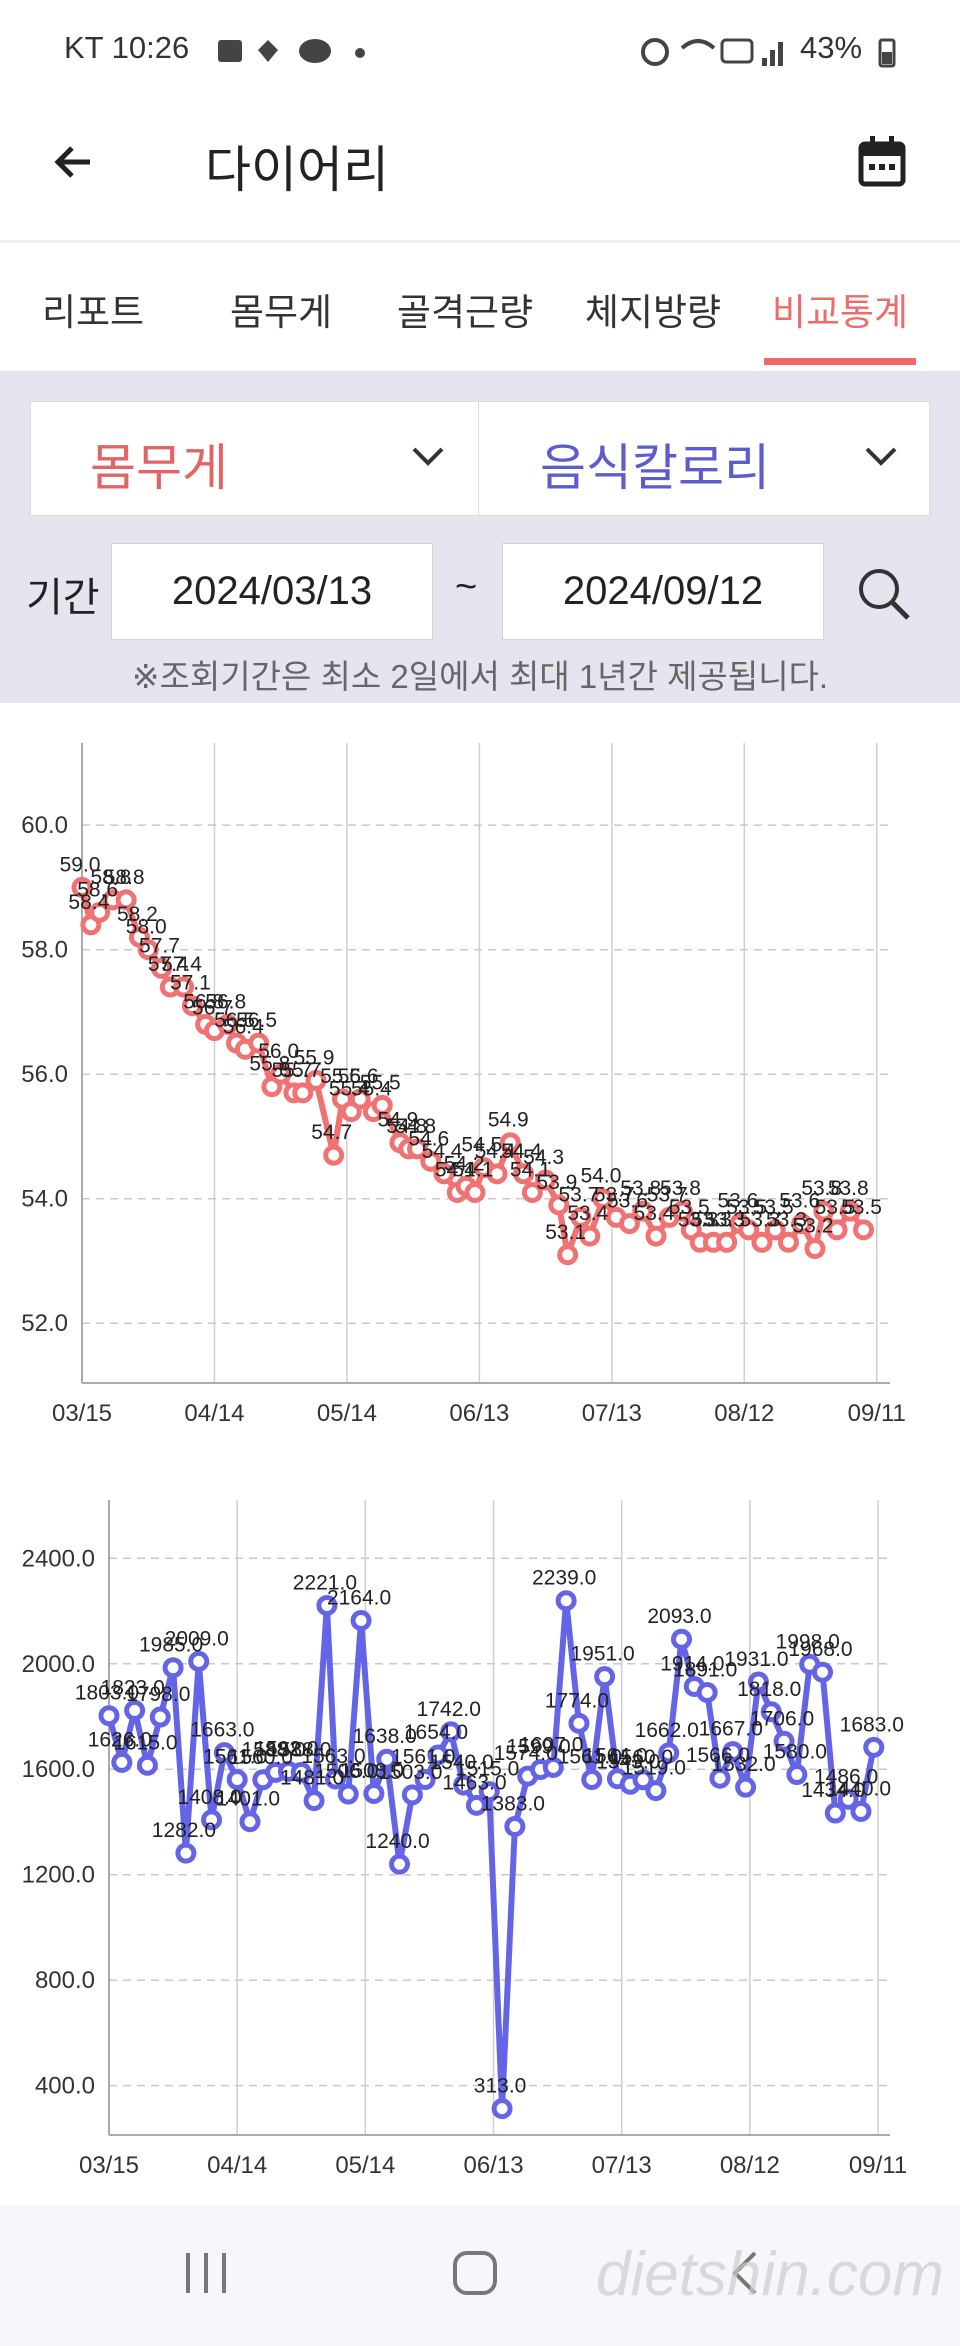 The width and height of the screenshot is (960, 2346). Describe the element at coordinates (481, 1145) in the screenshot. I see `data-label: 54.5` at that location.